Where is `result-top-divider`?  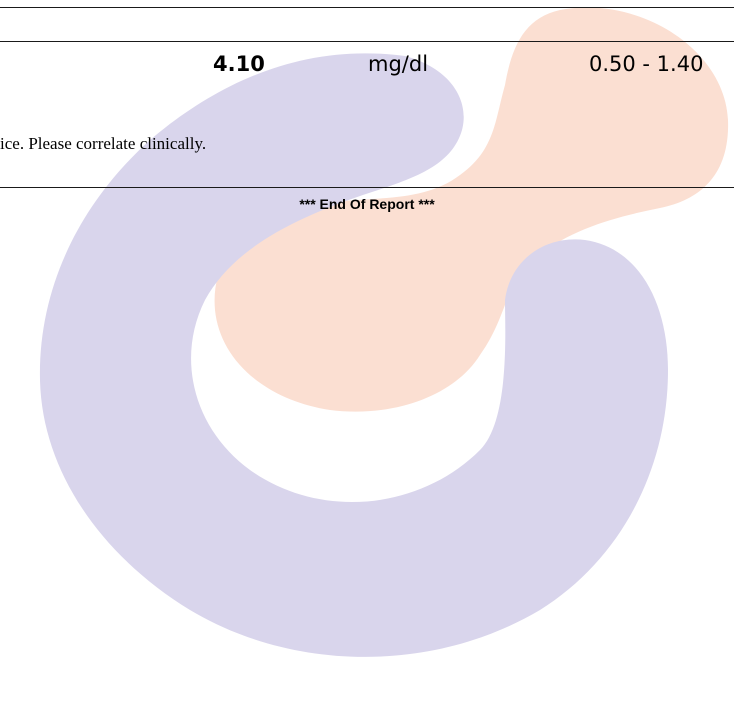 result-top-divider is located at coordinates (367, 41).